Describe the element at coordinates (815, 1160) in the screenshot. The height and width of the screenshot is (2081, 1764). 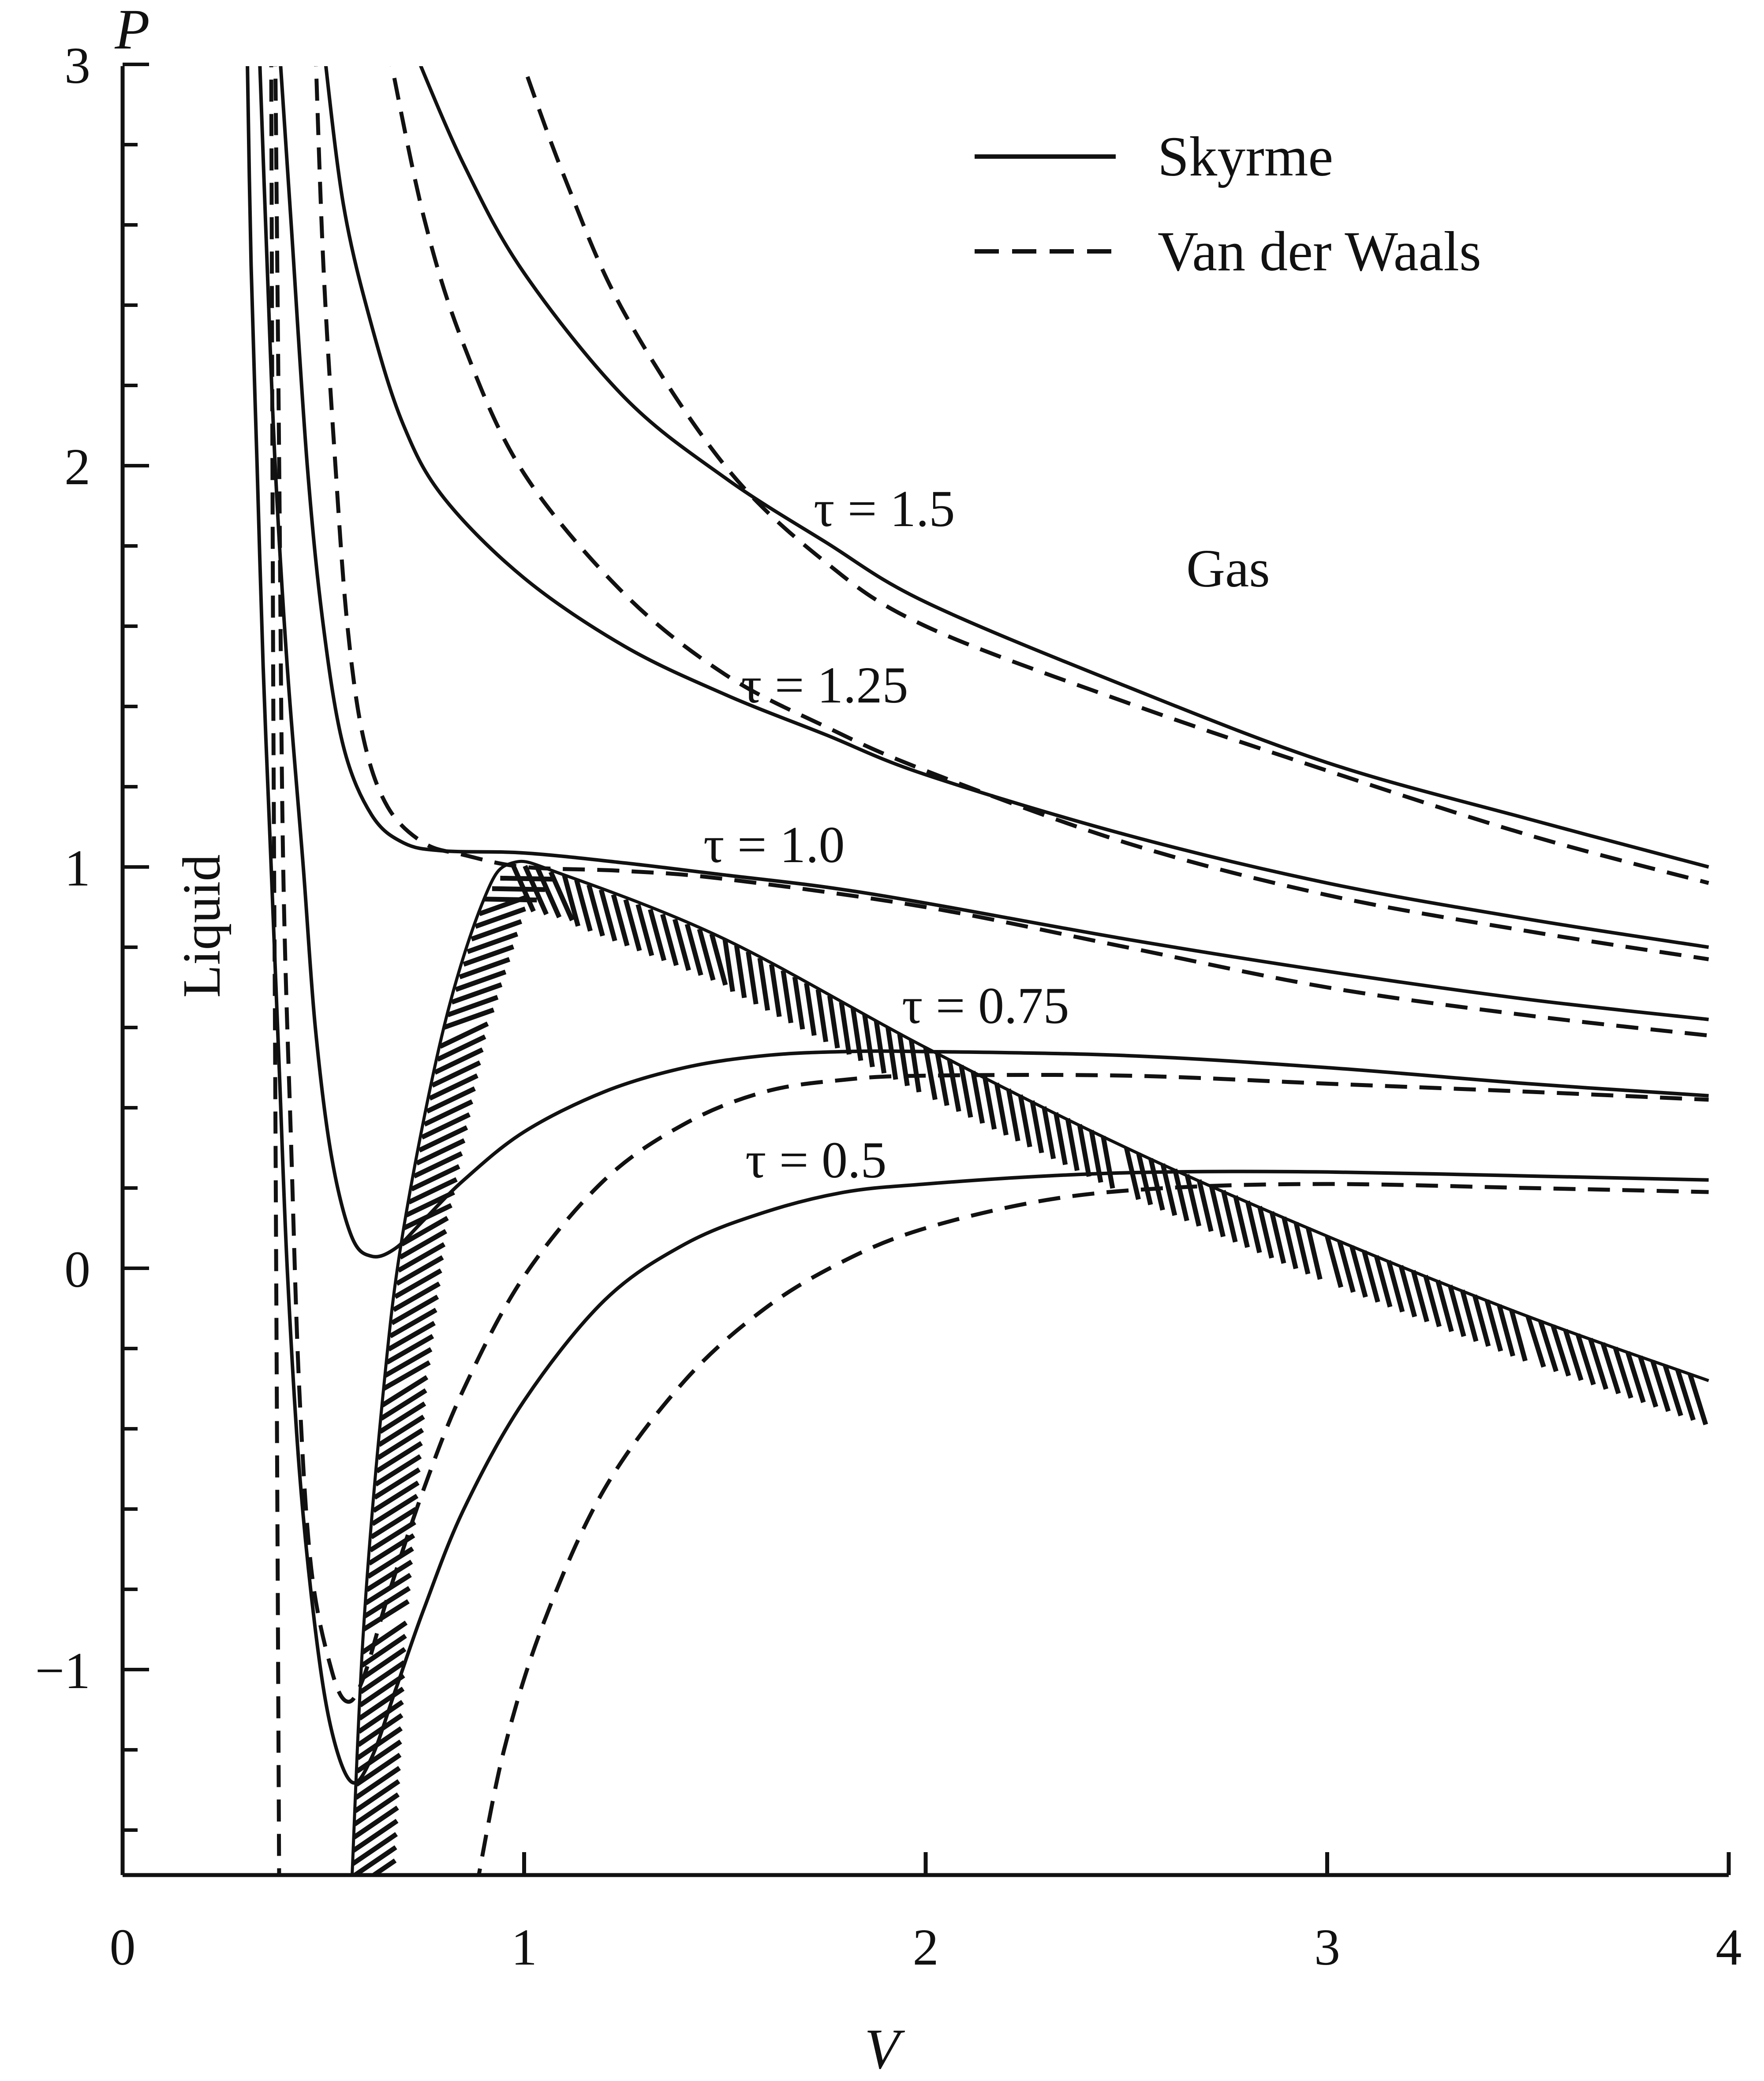
I see `annotation-tau-0-5: τ = 0.5` at that location.